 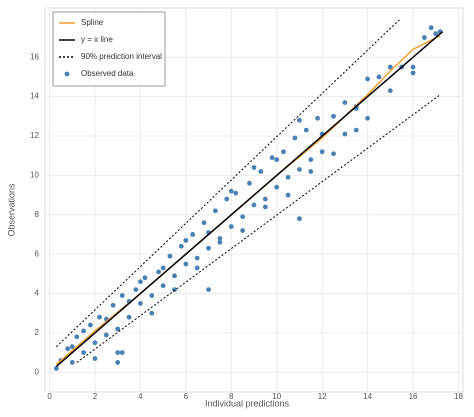 I want to click on legend-label: y = x line, so click(x=97, y=39).